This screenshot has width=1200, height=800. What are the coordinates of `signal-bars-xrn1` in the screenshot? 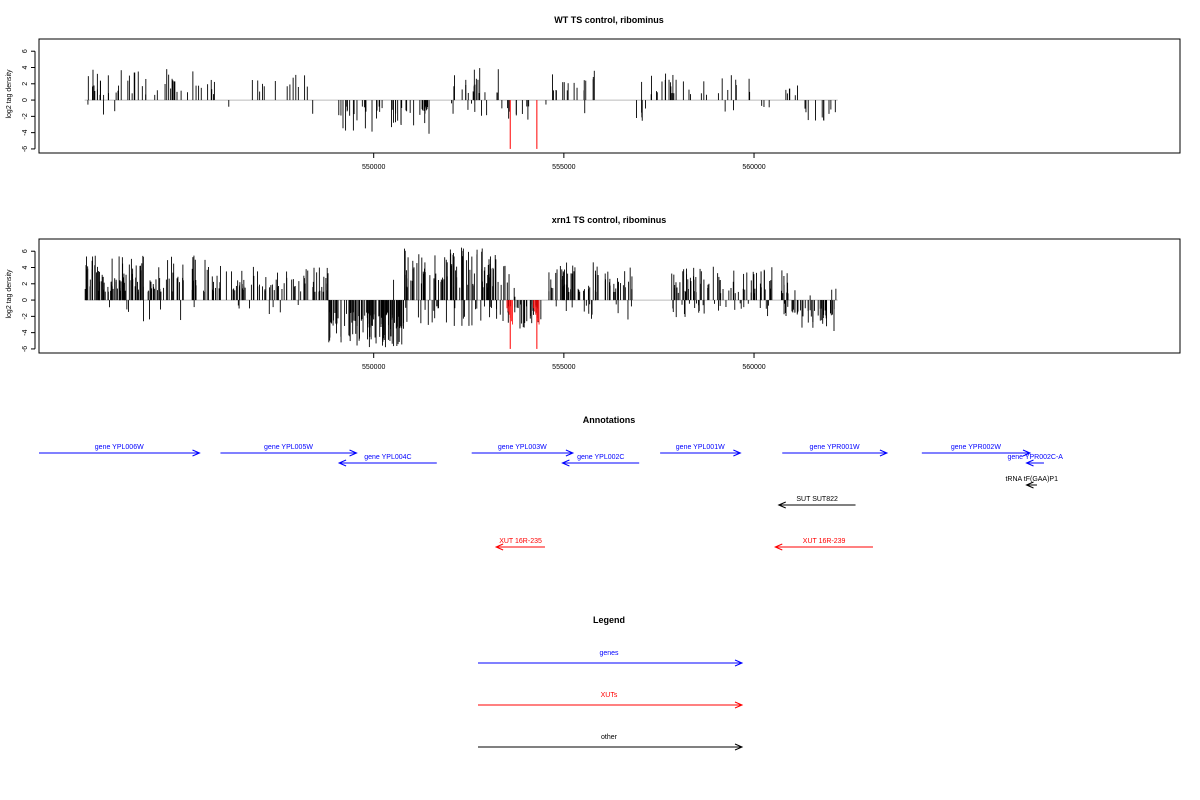 It's located at (460, 297).